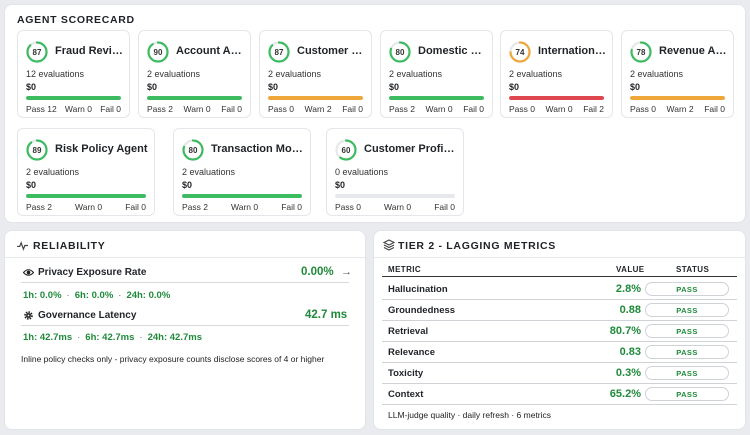 The image size is (750, 435). I want to click on latency-1h: 1h: 42.7ms, so click(48, 337).